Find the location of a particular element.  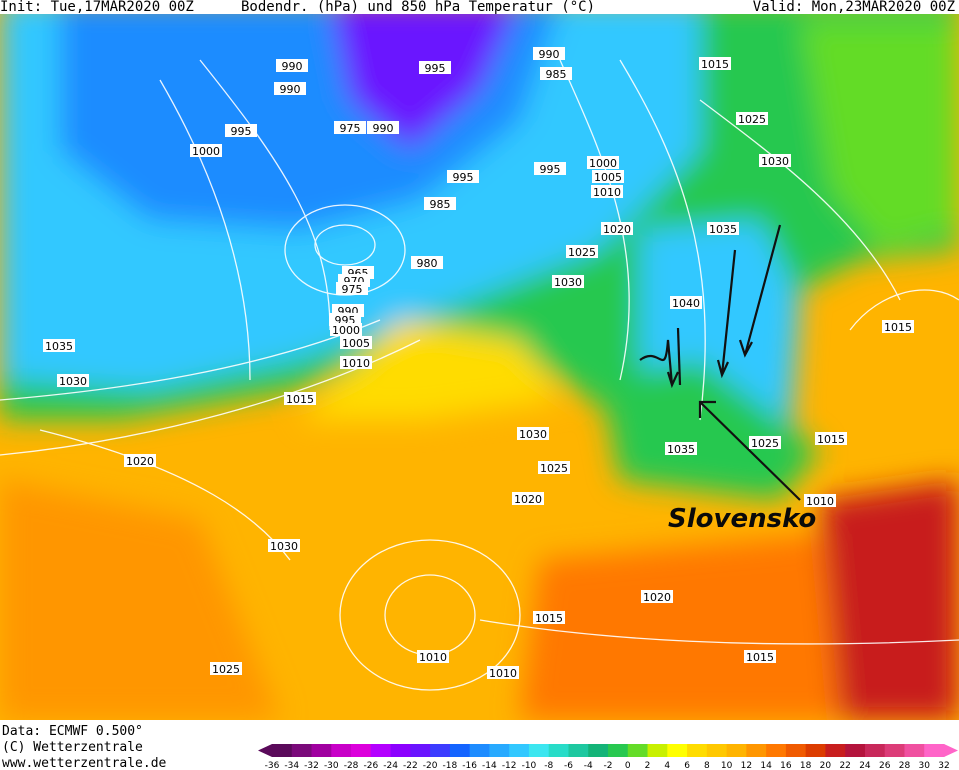

isobar-label: 975 is located at coordinates (350, 128).